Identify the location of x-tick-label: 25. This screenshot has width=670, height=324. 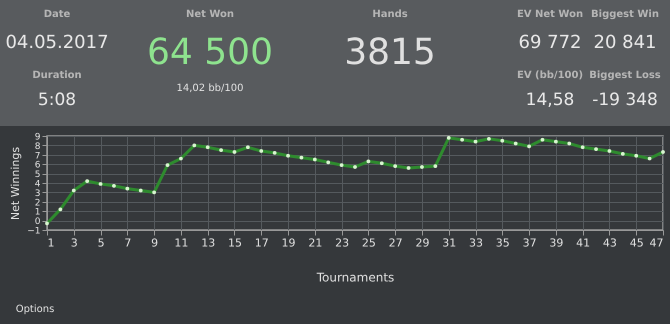
(369, 243).